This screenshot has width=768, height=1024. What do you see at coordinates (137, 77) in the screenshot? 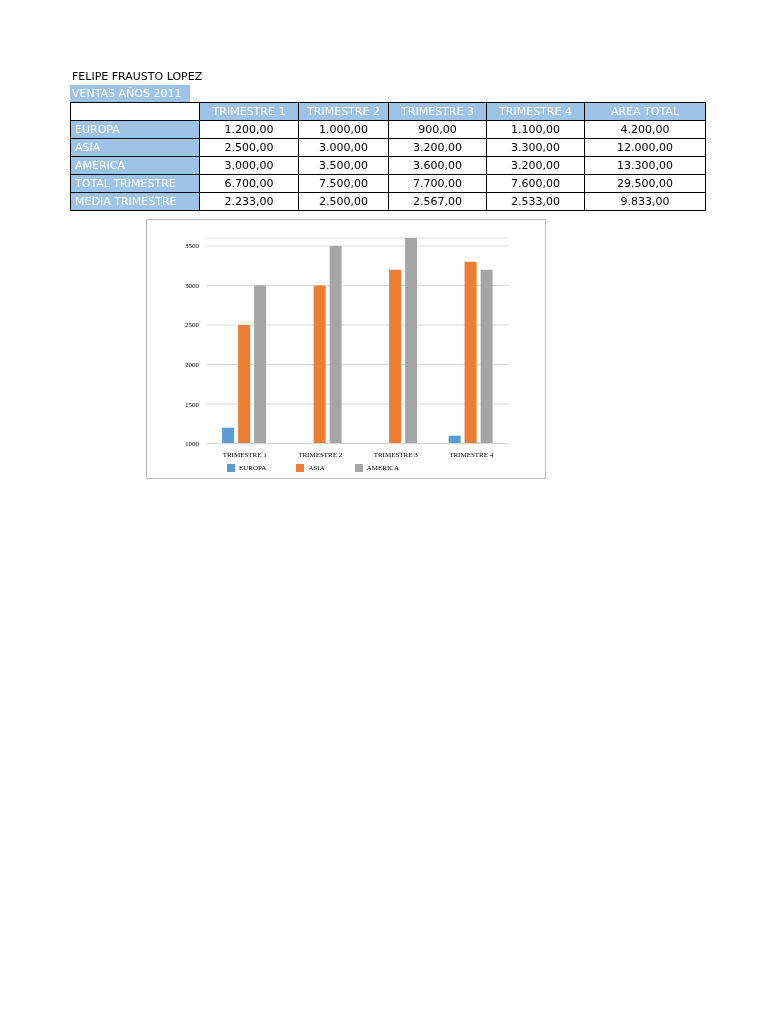
I see `chart-title: FELIPE FRAUSTO LOPEZ` at bounding box center [137, 77].